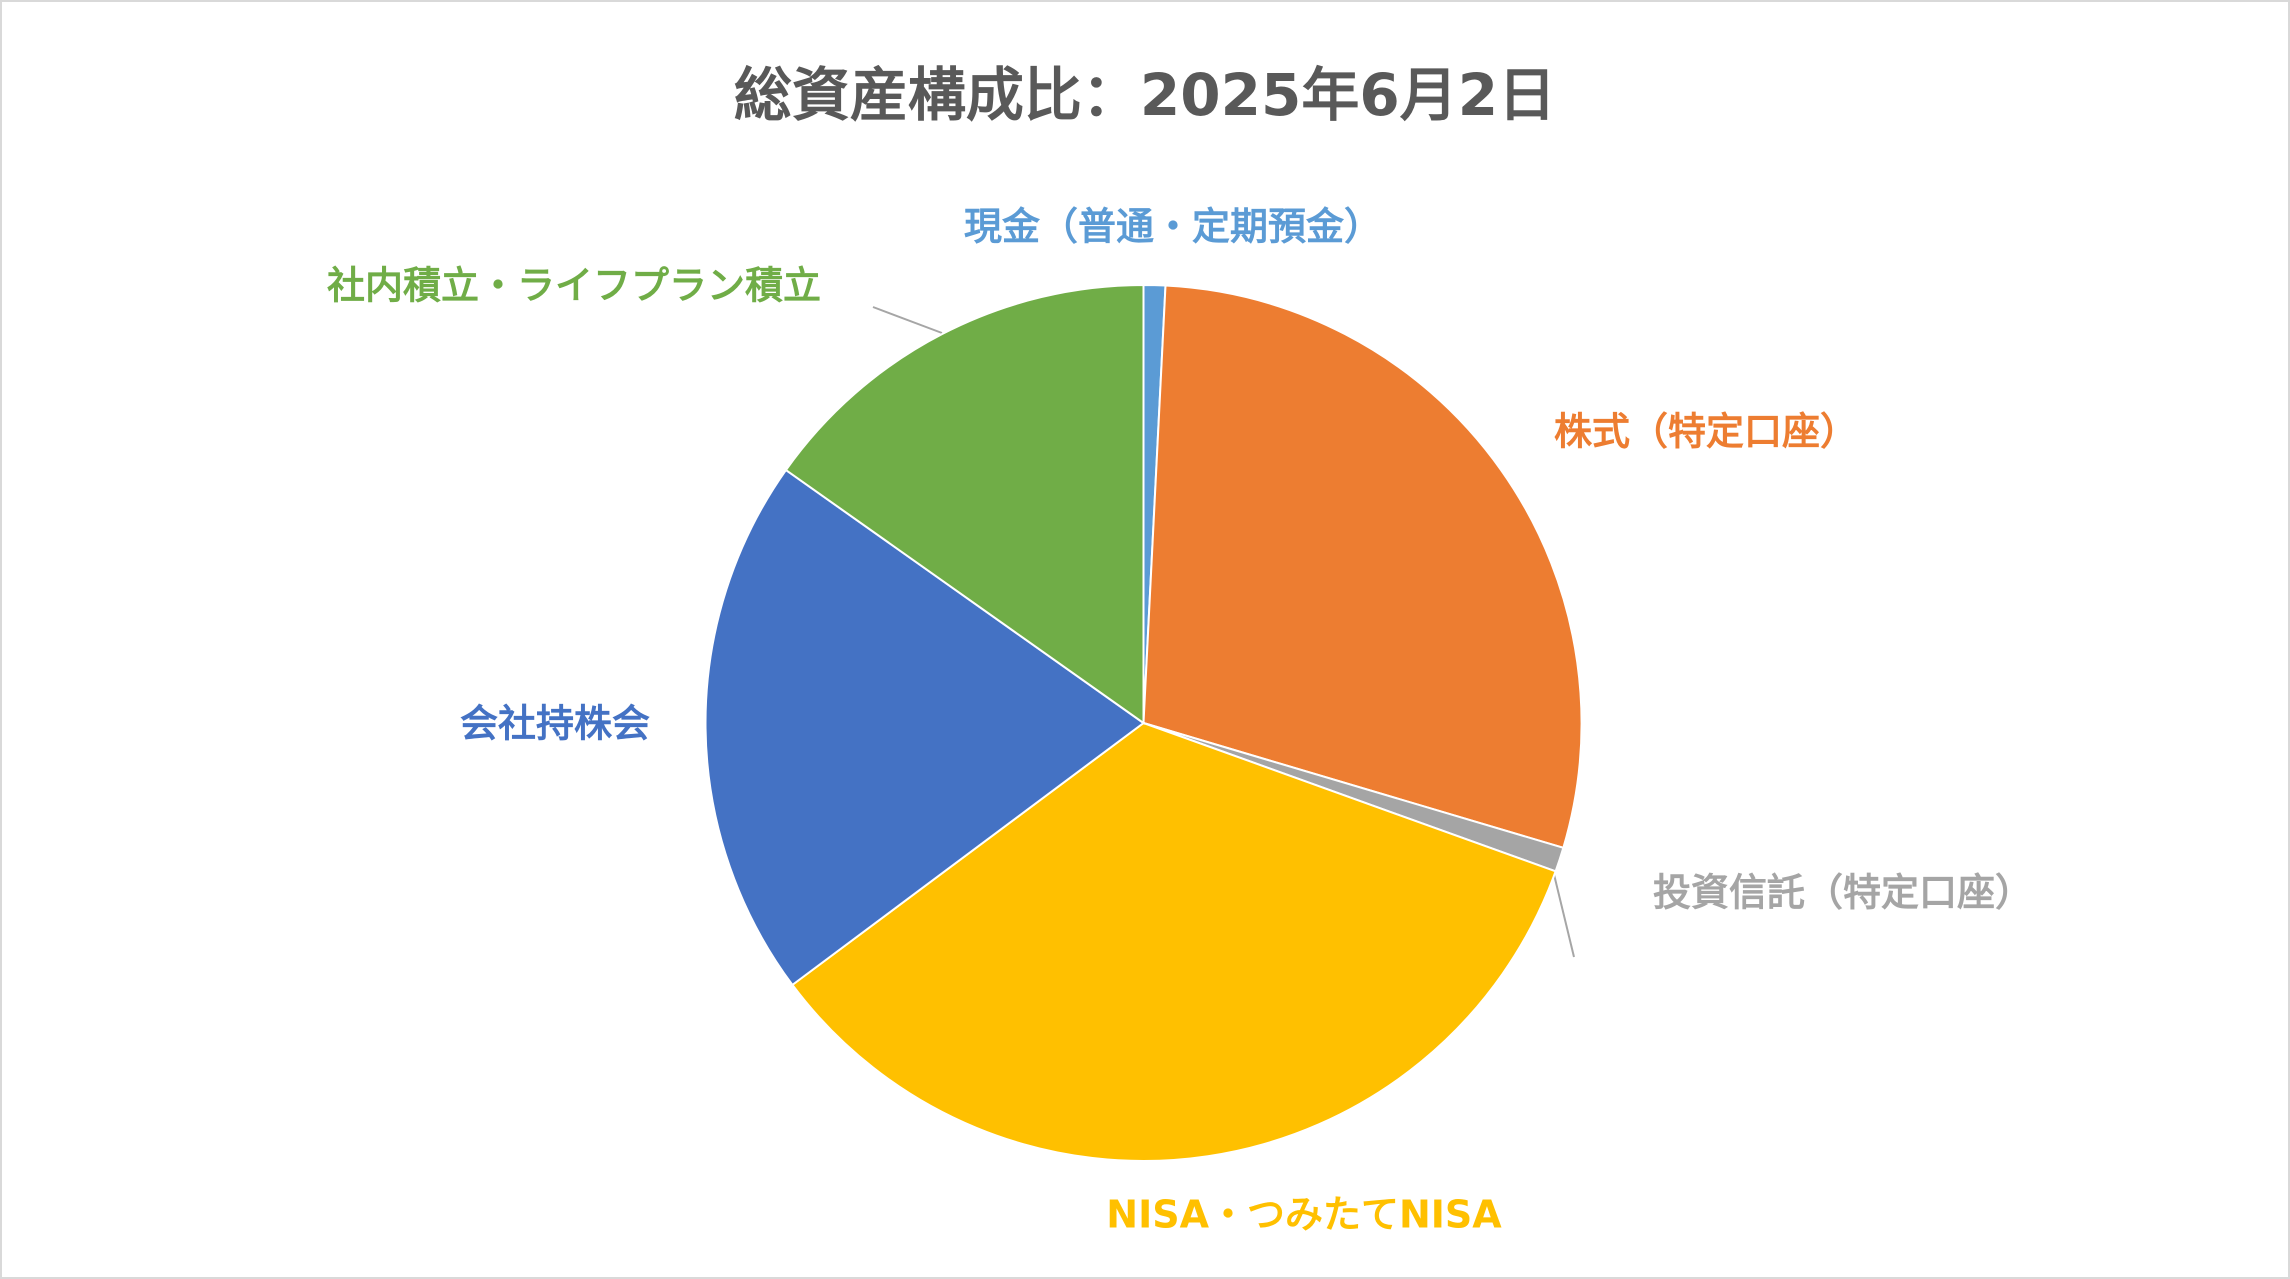  Describe the element at coordinates (1173, 227) in the screenshot. I see `slice-label: 現金（普通・定期預金）` at that location.